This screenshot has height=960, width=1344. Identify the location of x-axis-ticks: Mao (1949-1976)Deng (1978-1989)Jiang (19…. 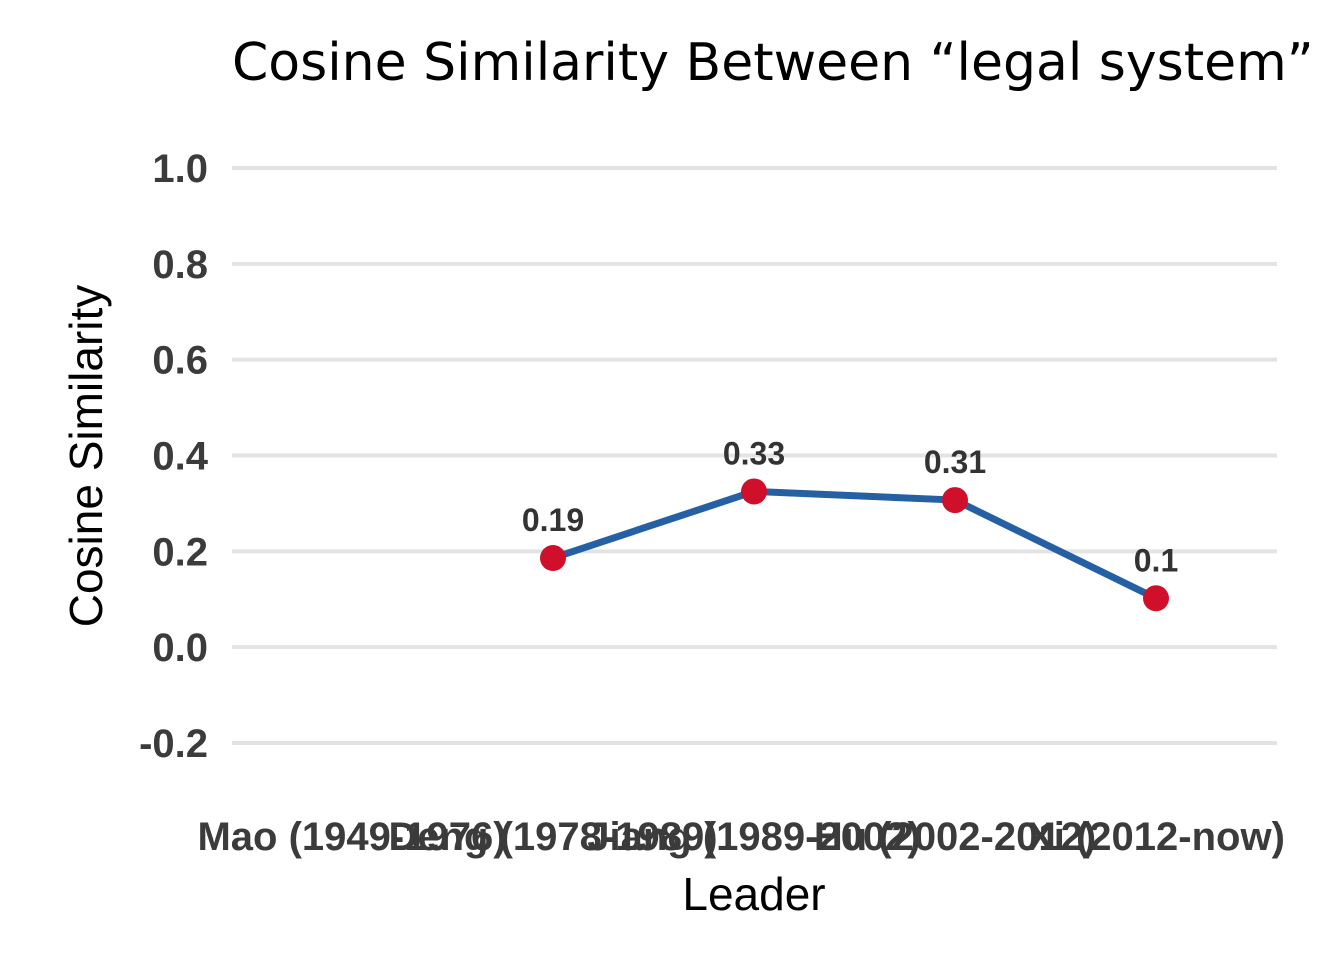
(740, 837).